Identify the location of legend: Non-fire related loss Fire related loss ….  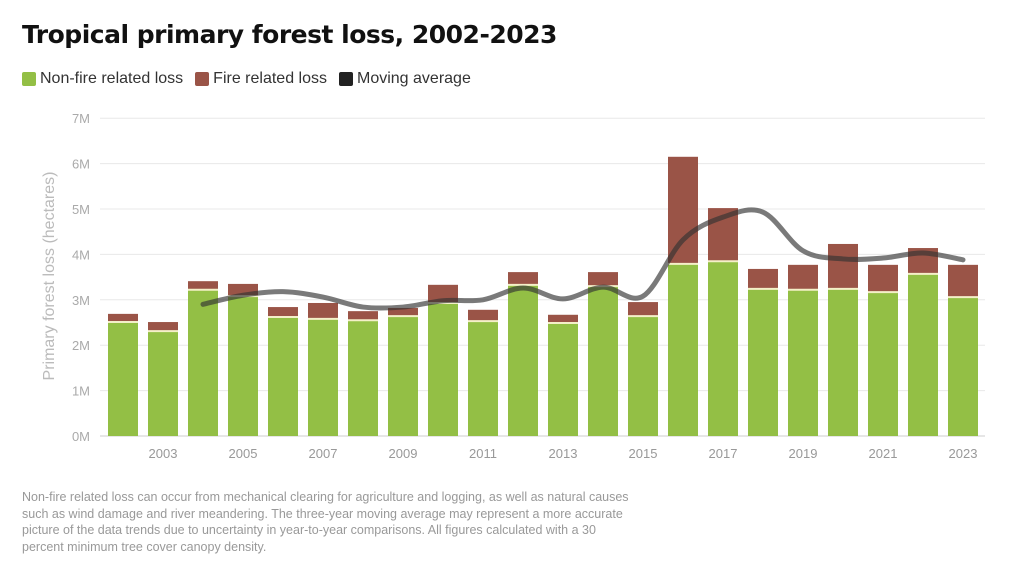
(246, 79).